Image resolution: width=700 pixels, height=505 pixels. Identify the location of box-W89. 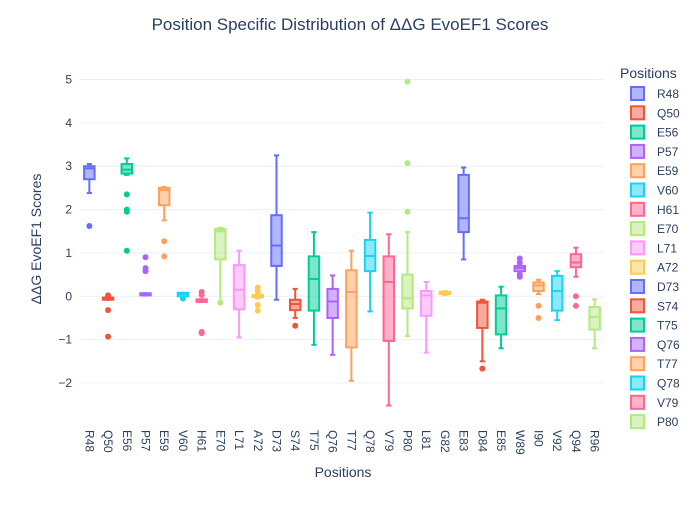
(520, 267).